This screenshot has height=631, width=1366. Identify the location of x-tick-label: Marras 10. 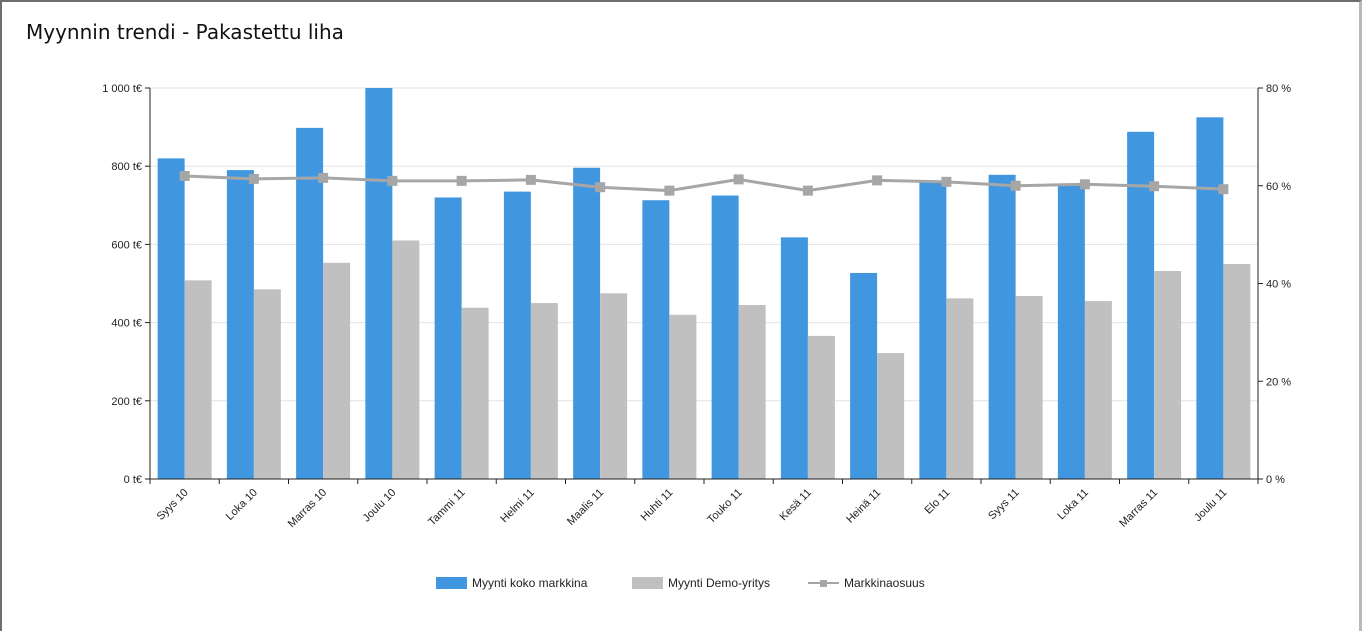
(308, 509).